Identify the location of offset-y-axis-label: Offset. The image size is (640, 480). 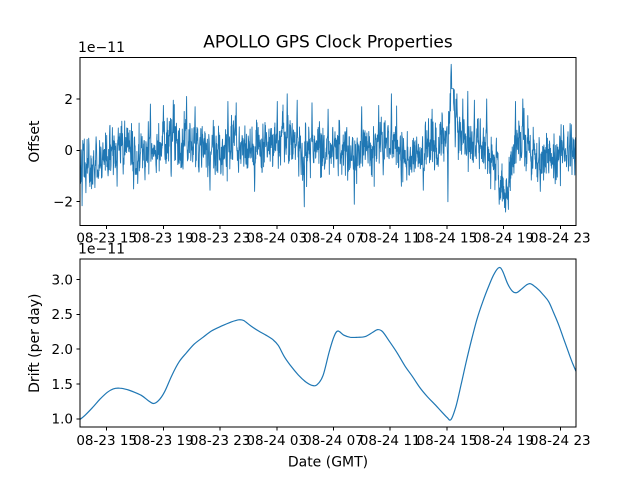
(35, 141).